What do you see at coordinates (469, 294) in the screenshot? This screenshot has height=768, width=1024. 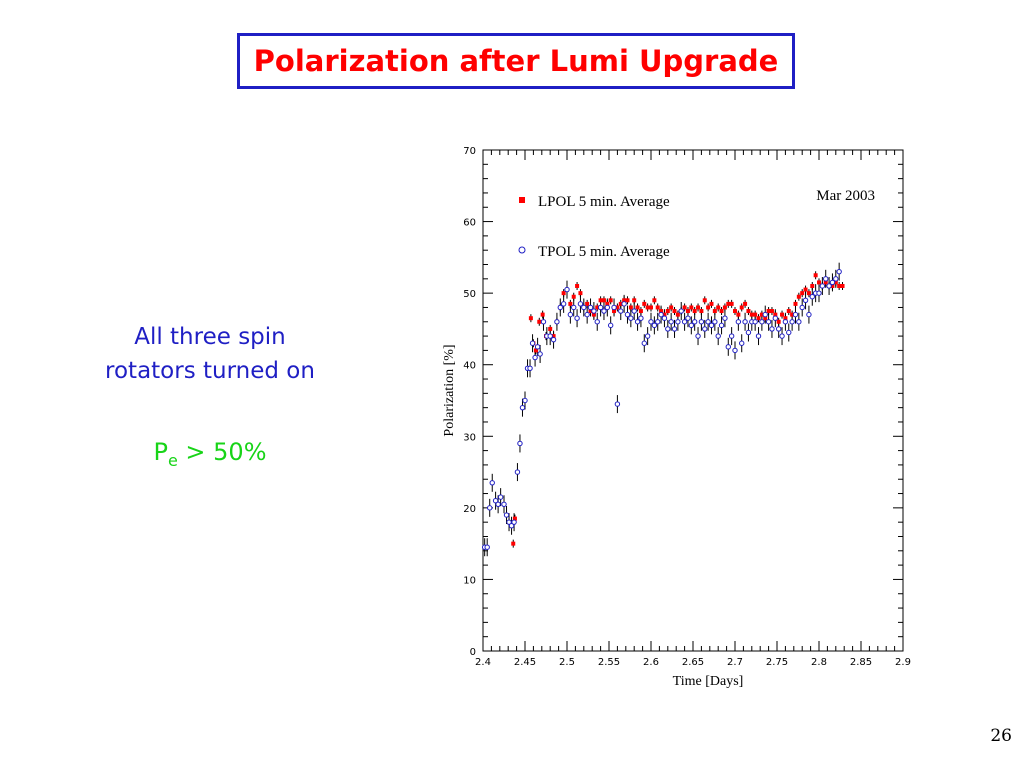 I see `y-tick-label: 50` at bounding box center [469, 294].